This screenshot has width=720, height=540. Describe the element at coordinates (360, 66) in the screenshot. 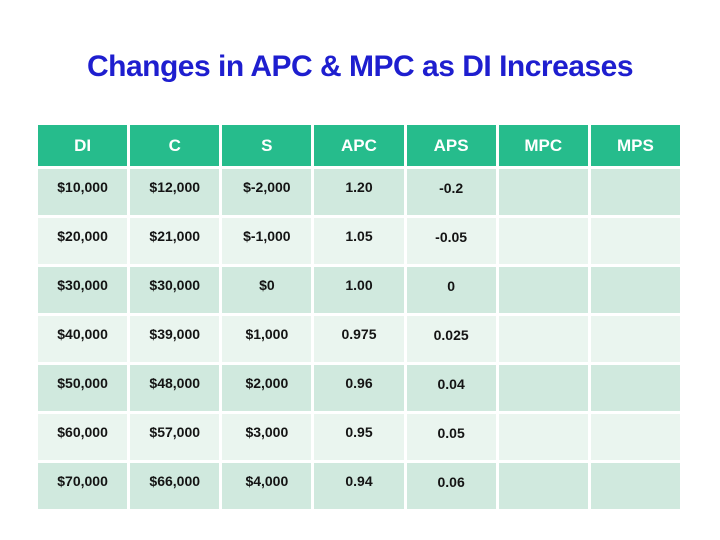

I see `page-title: Changes in APC & MPC as DI Increases` at that location.